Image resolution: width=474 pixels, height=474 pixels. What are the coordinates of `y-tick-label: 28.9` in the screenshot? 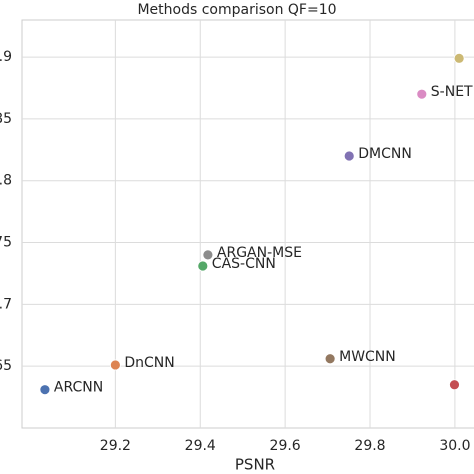 It's located at (6, 57).